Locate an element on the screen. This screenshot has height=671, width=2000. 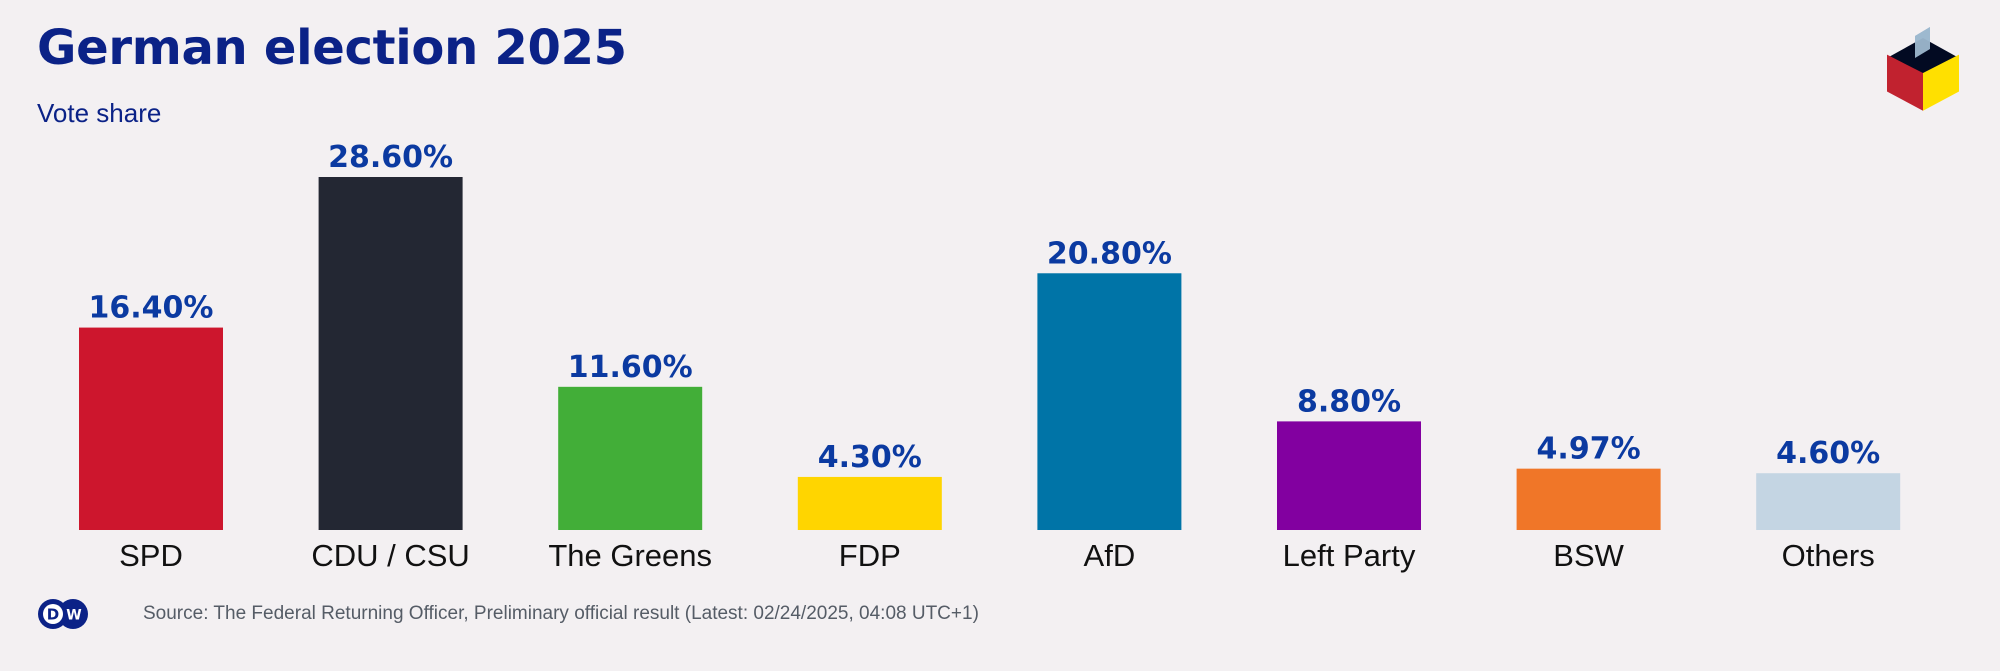
dw-logo-icon: D W is located at coordinates (63, 614).